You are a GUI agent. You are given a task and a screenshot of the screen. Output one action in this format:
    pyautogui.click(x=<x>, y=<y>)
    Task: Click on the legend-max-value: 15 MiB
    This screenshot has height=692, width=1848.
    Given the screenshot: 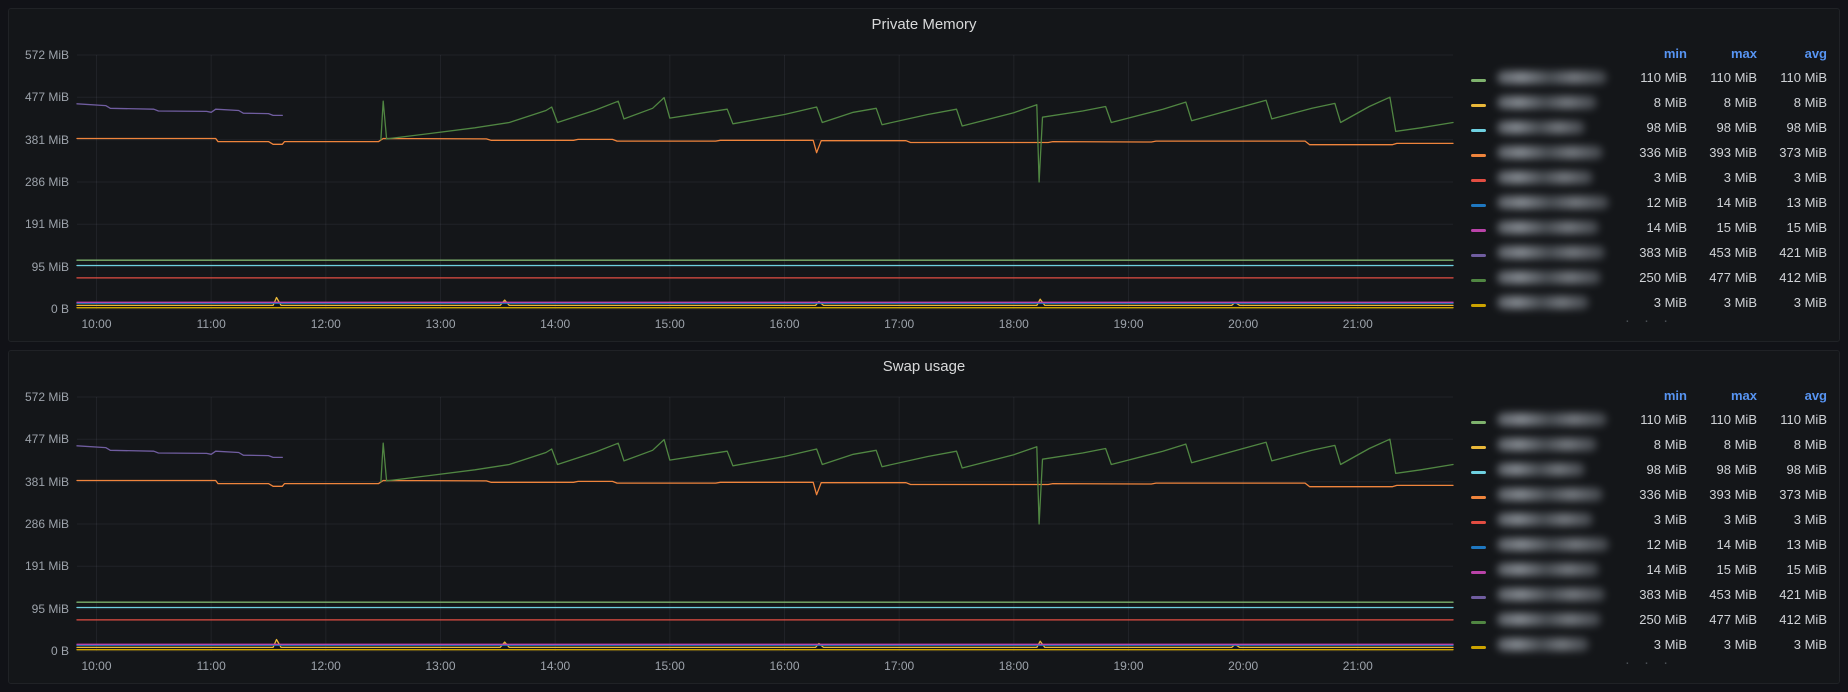 What is the action you would take?
    pyautogui.click(x=1736, y=569)
    